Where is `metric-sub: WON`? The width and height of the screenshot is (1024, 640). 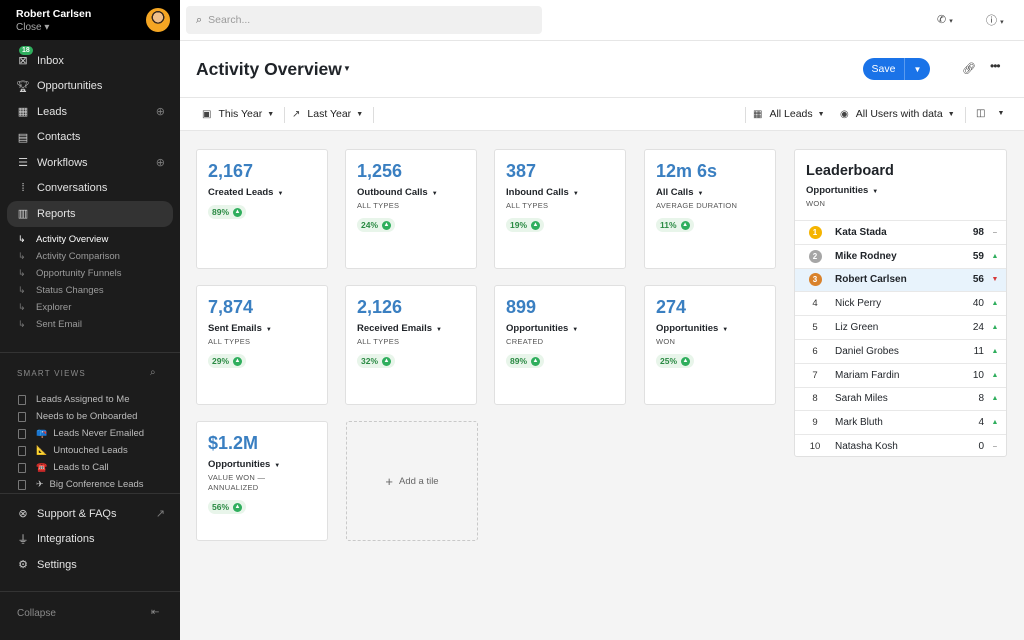 metric-sub: WON is located at coordinates (666, 341).